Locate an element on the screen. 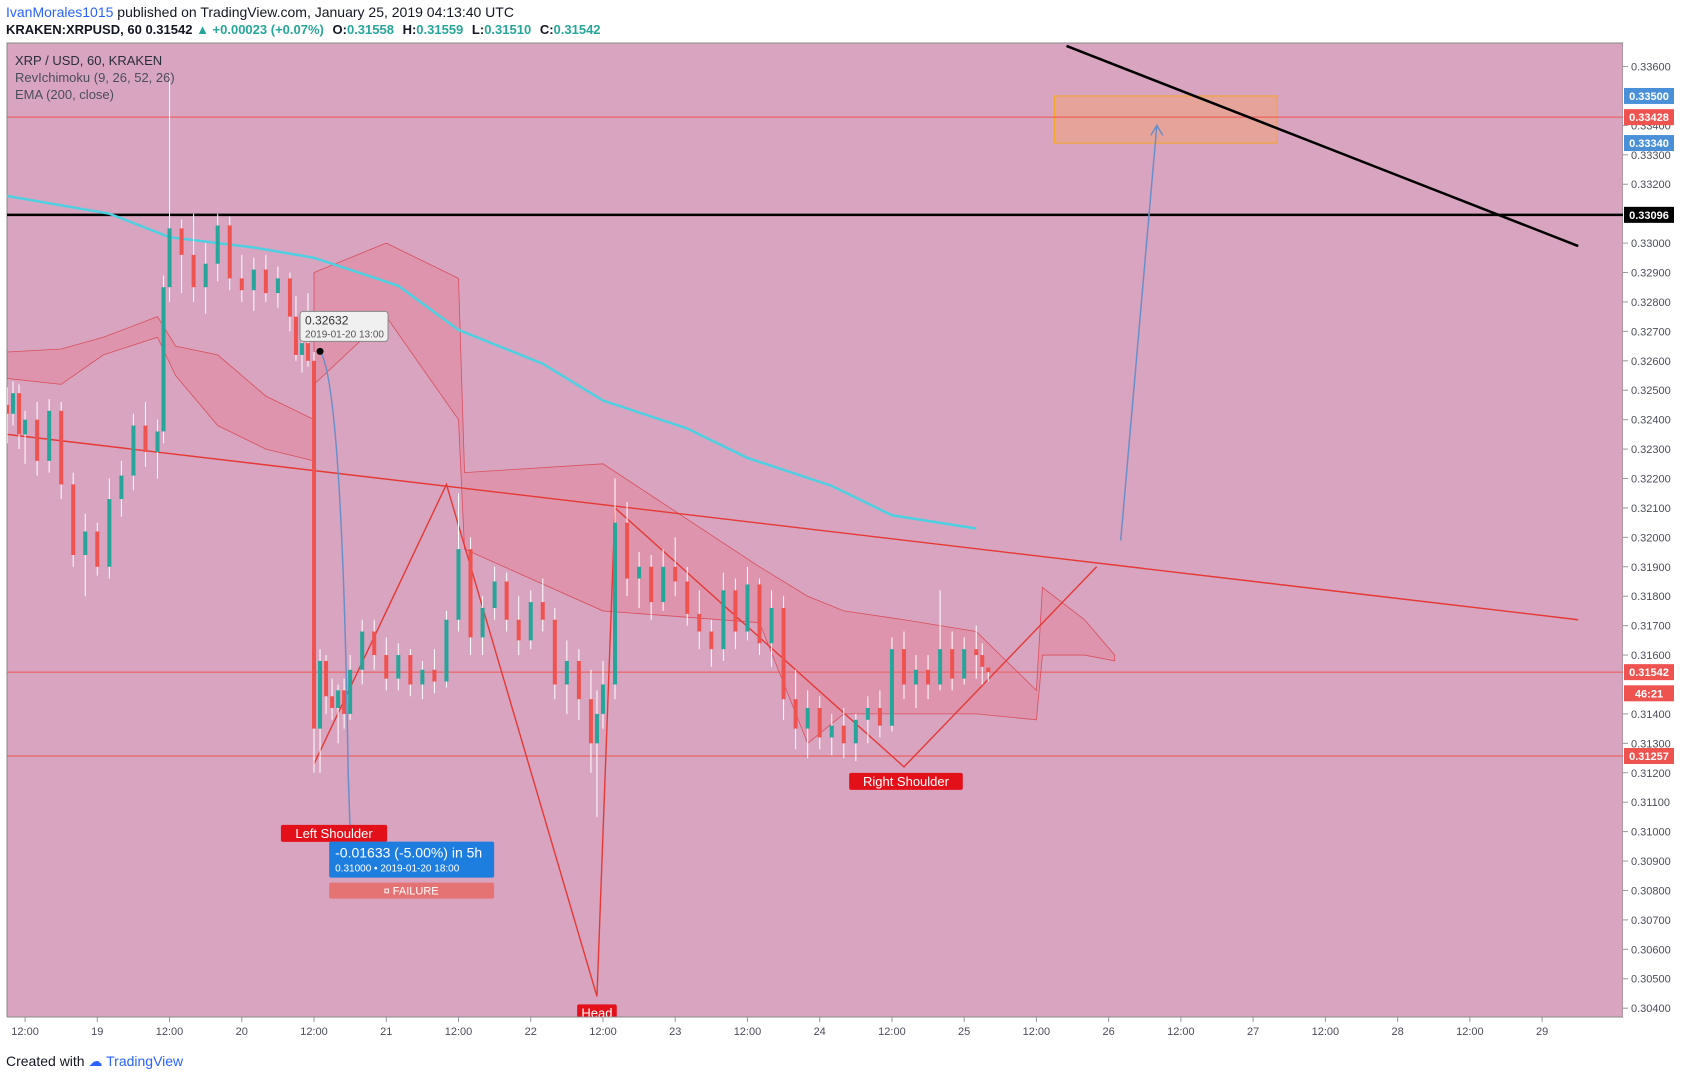 The height and width of the screenshot is (1079, 1687). measure-start-tooltip: 0.32632 2019-01-20 13:00 is located at coordinates (344, 326).